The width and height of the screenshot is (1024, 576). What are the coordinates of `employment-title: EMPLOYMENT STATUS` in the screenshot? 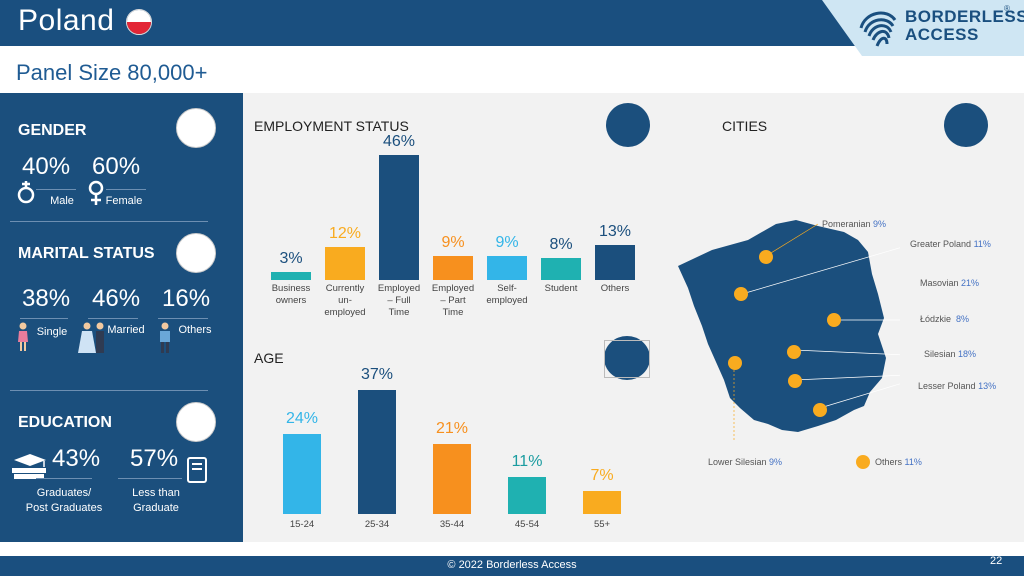 It's located at (331, 126).